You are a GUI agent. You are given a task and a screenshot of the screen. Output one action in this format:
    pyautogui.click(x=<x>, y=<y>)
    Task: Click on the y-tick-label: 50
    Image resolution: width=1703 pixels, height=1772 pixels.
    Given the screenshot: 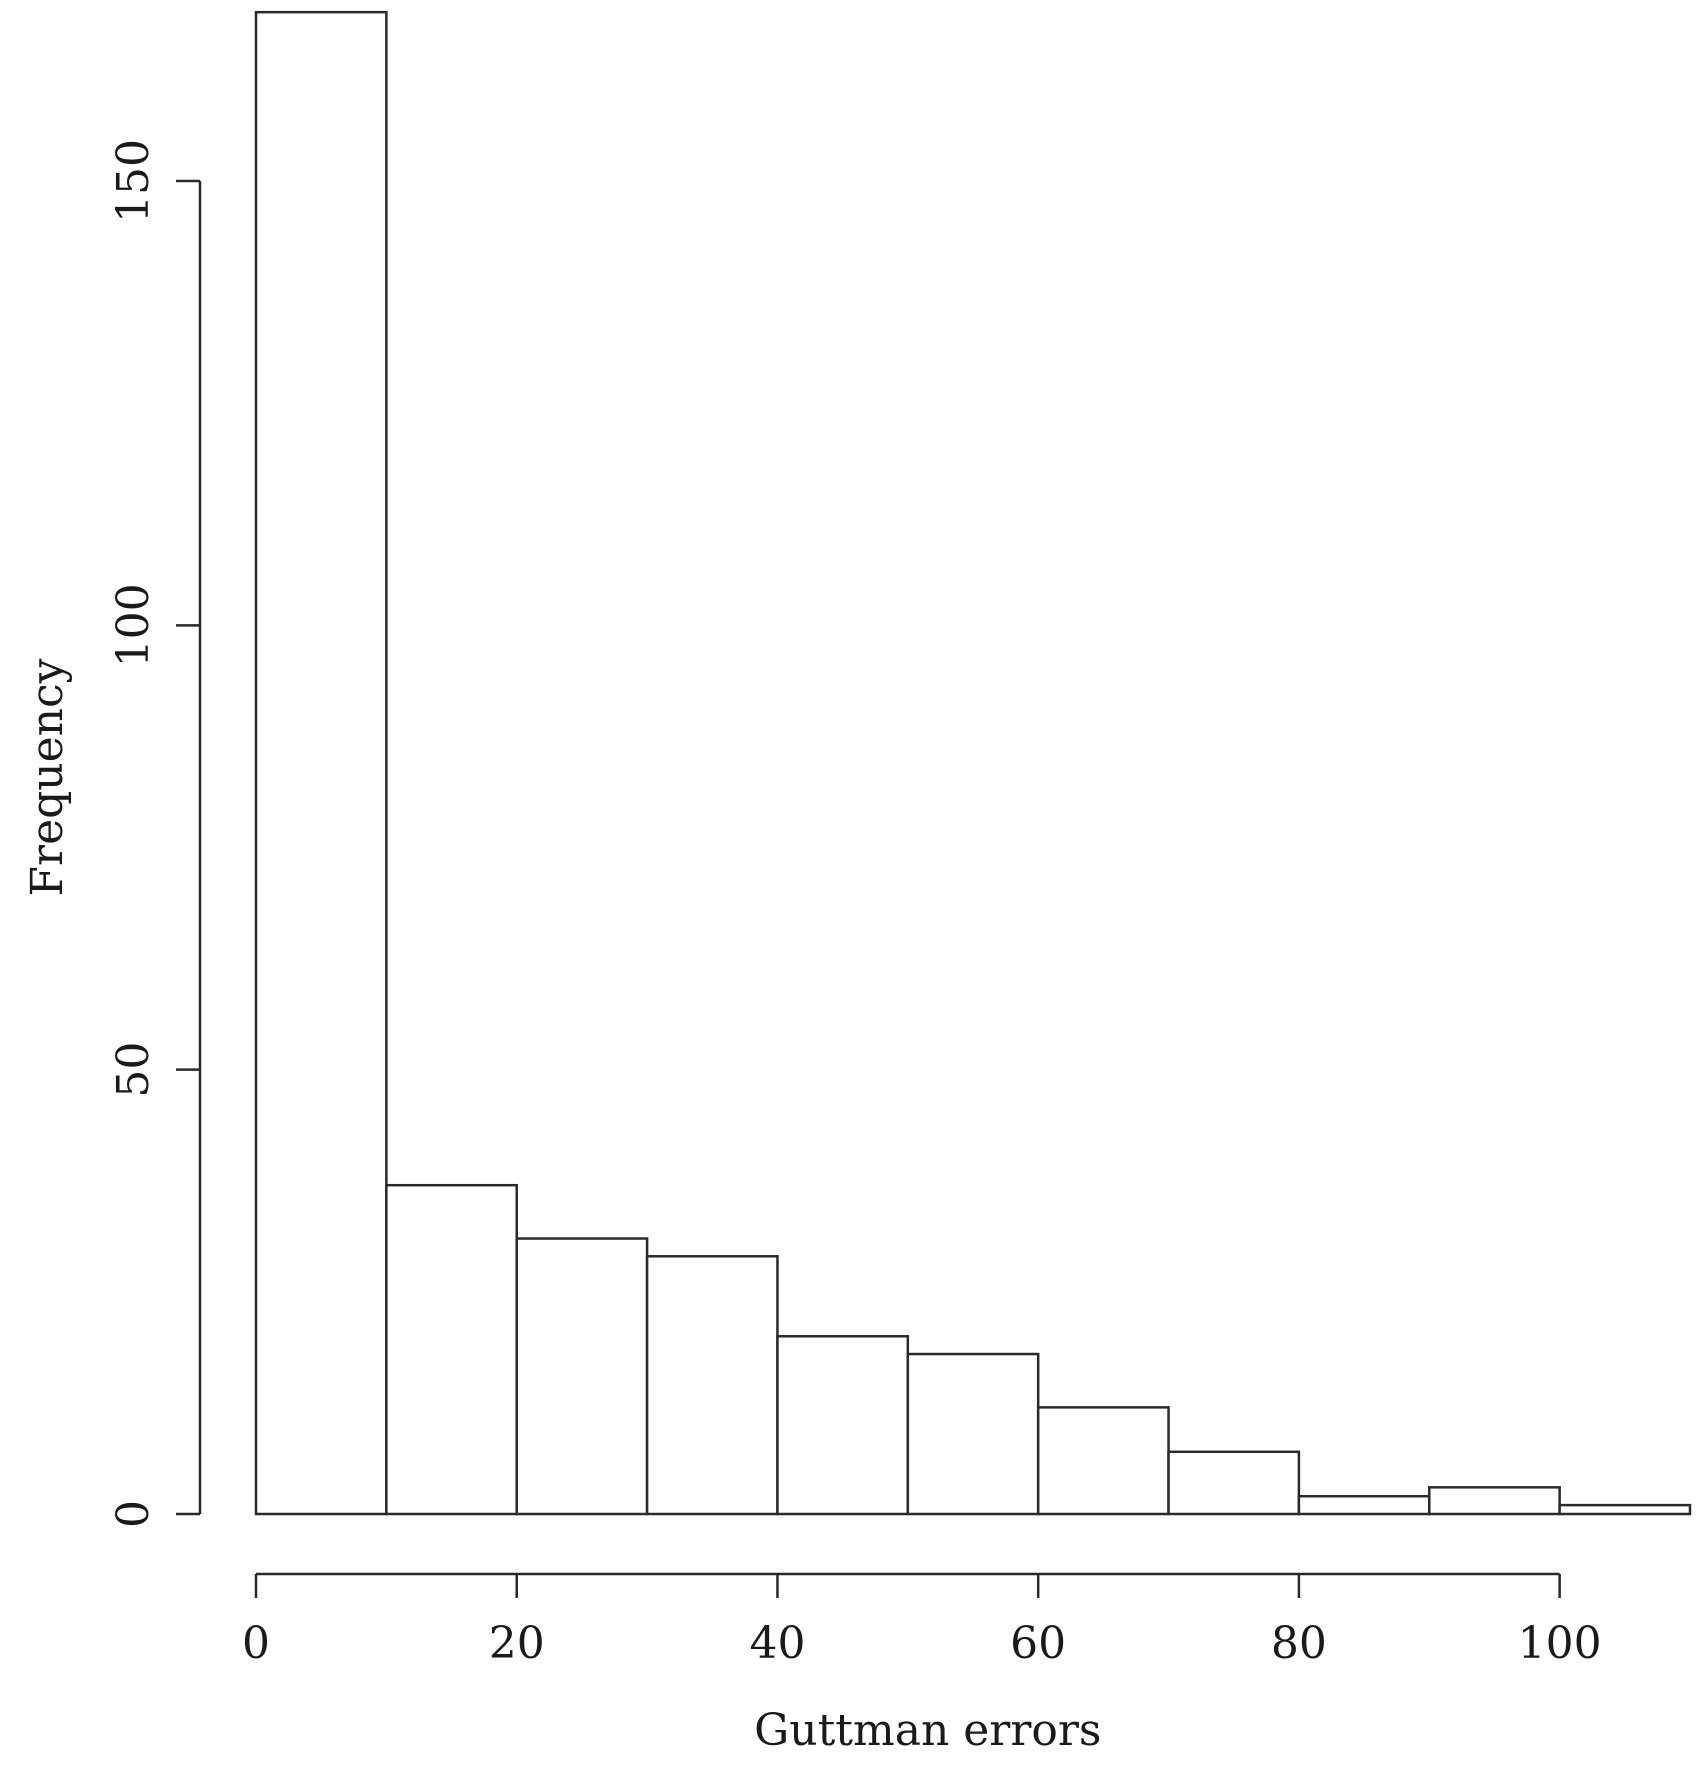 What is the action you would take?
    pyautogui.click(x=133, y=1070)
    